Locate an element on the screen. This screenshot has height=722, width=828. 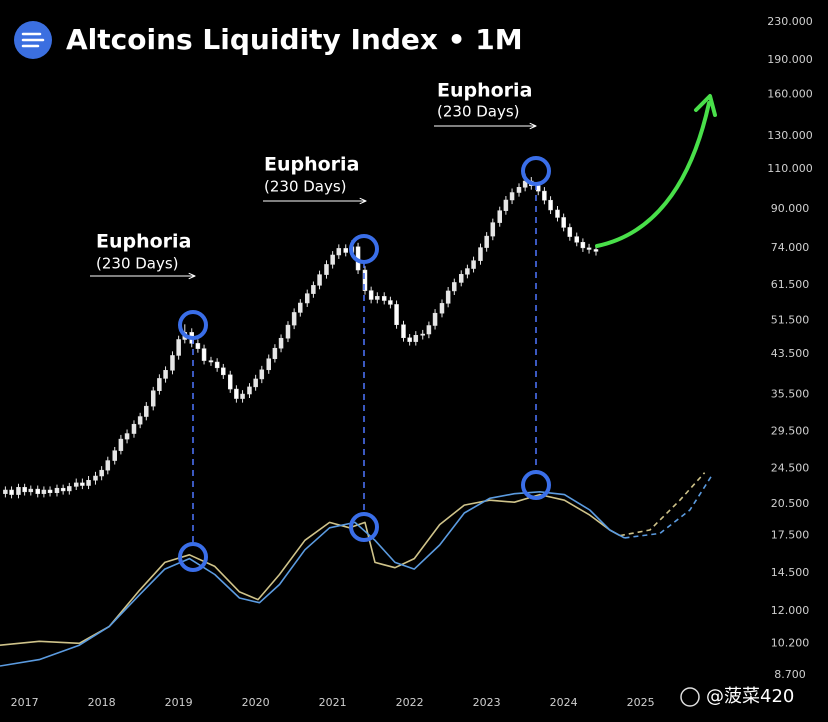
y-tick-label: 10.200 is located at coordinates (790, 642).